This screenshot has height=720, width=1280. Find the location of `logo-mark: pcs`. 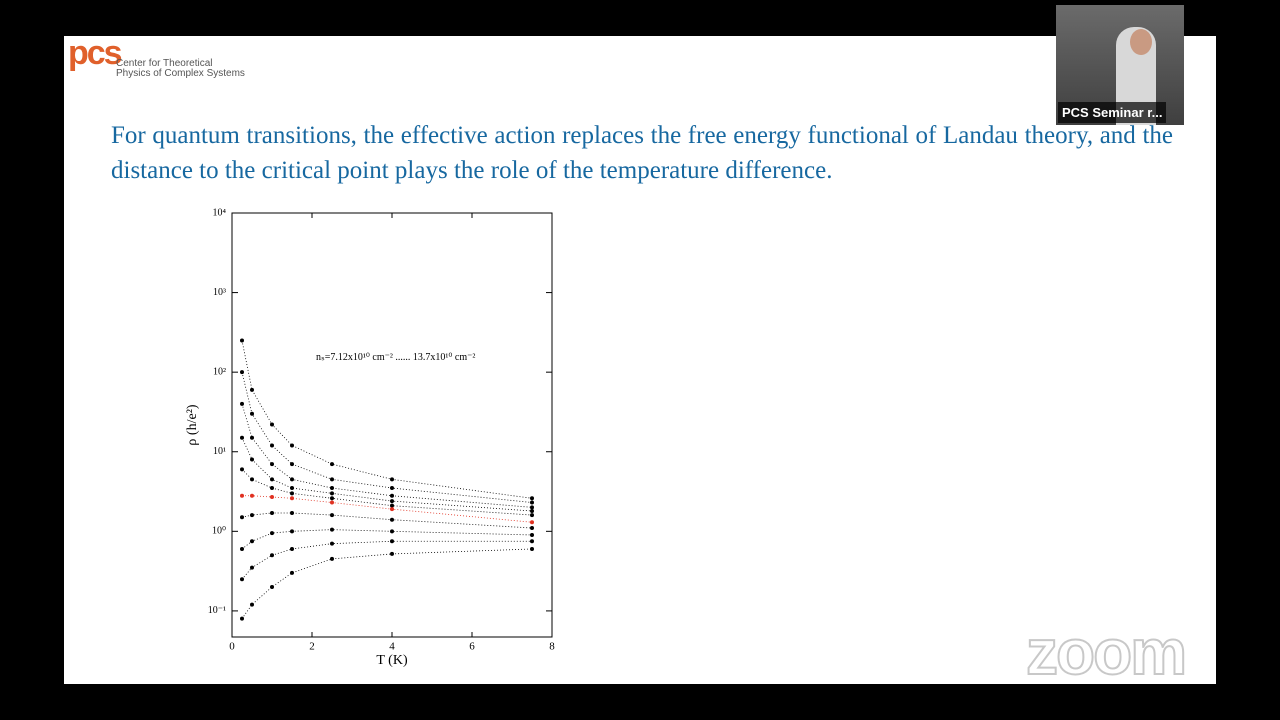

logo-mark: pcs is located at coordinates (95, 53).